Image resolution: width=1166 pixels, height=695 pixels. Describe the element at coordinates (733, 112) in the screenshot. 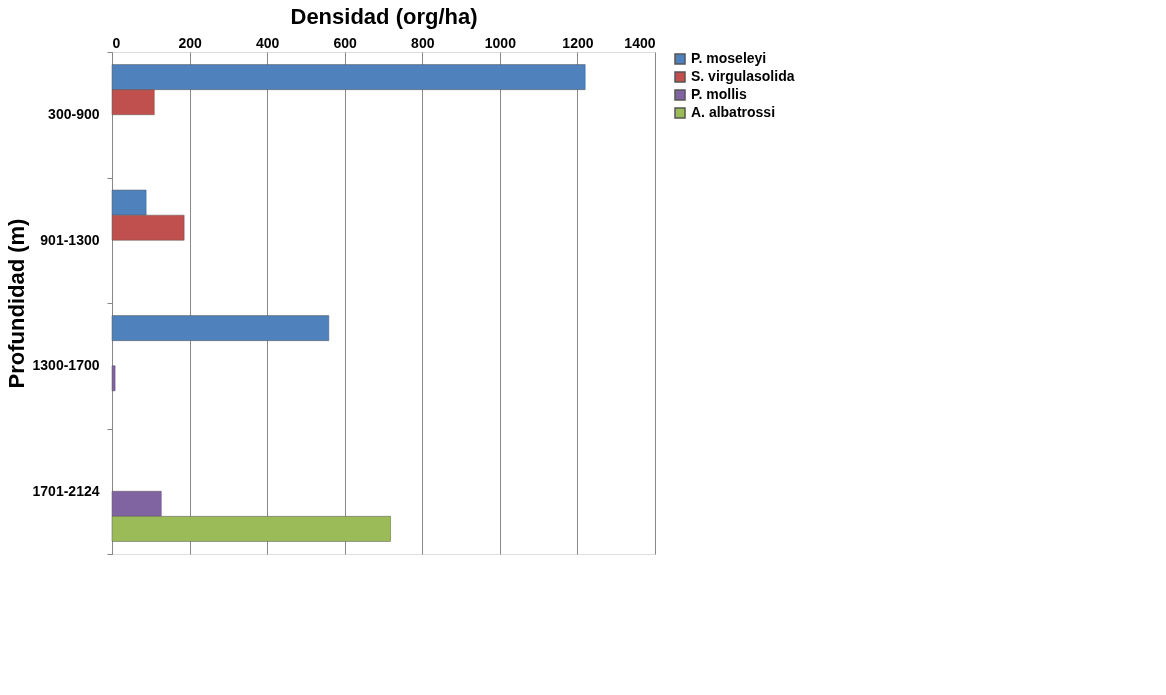

I see `legend-label: A. albatrossi` at that location.